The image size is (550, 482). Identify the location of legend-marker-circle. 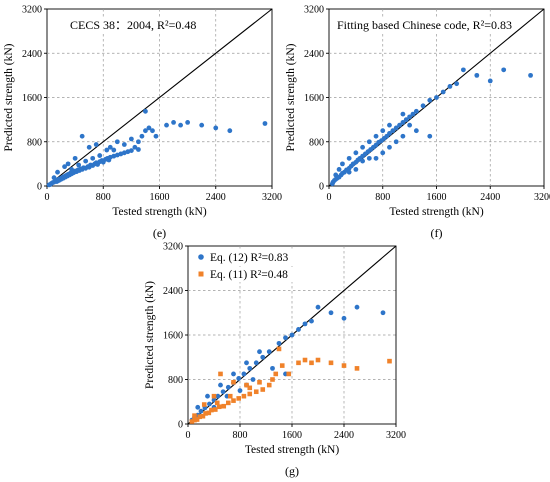
(201, 257).